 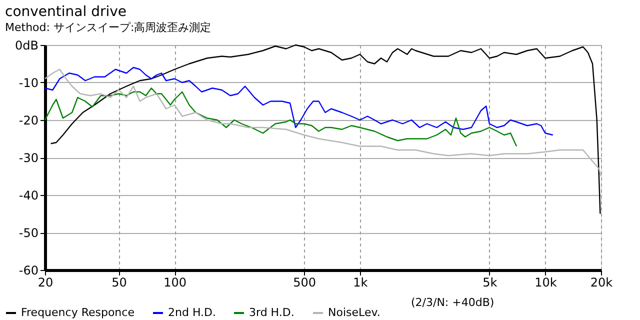 I want to click on legend-label: 2nd H.D., so click(x=192, y=312).